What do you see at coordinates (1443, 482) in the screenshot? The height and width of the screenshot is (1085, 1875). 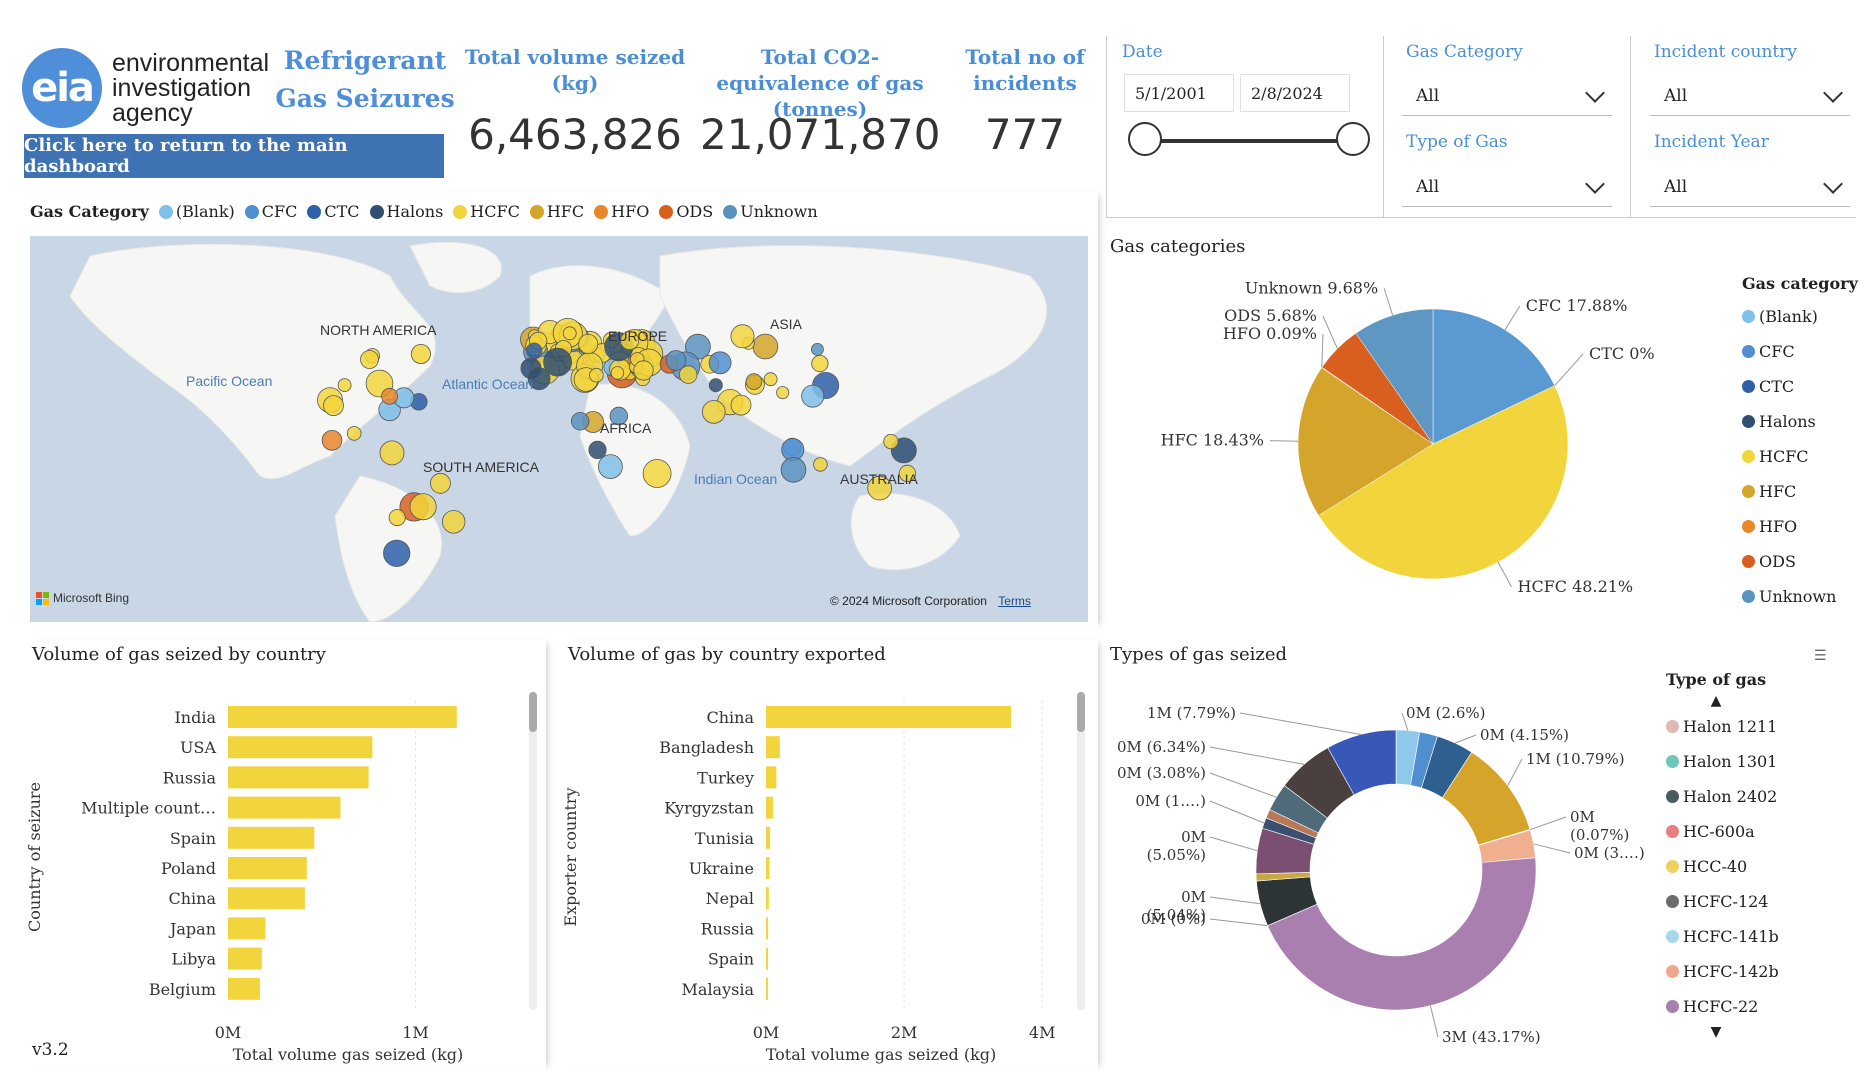 I see `pie-slice-hcfc` at bounding box center [1443, 482].